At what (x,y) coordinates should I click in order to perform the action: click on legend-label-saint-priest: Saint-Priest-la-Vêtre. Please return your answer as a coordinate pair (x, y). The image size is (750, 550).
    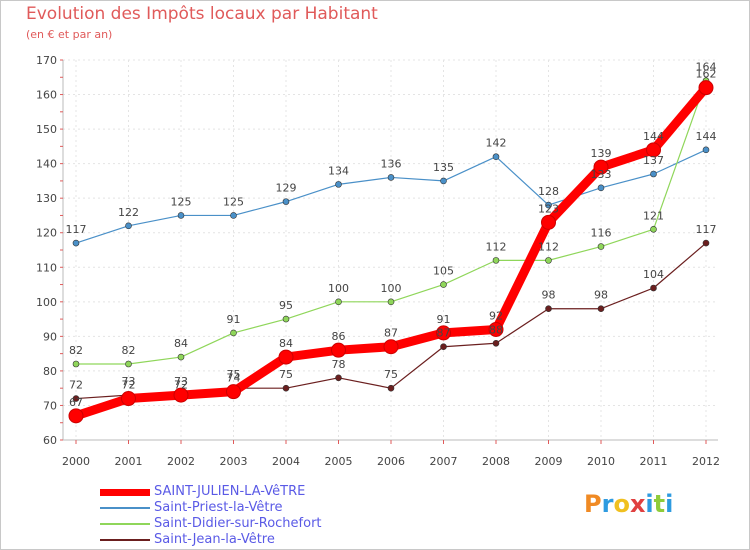
    Looking at the image, I should click on (218, 507).